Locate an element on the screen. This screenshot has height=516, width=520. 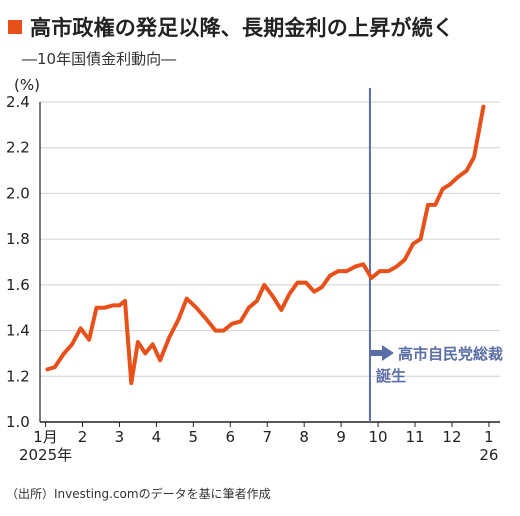
x-tick-label: 7 is located at coordinates (267, 437).